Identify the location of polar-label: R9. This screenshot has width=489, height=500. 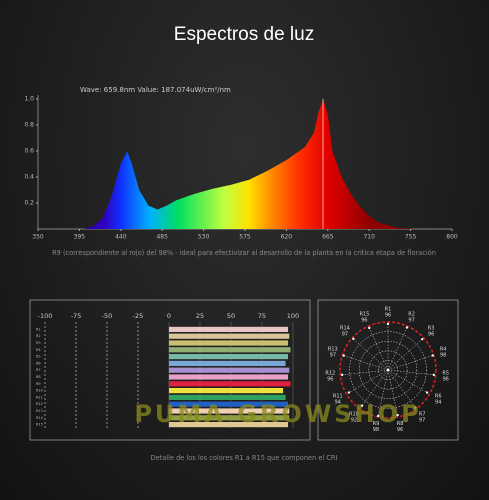
(376, 424).